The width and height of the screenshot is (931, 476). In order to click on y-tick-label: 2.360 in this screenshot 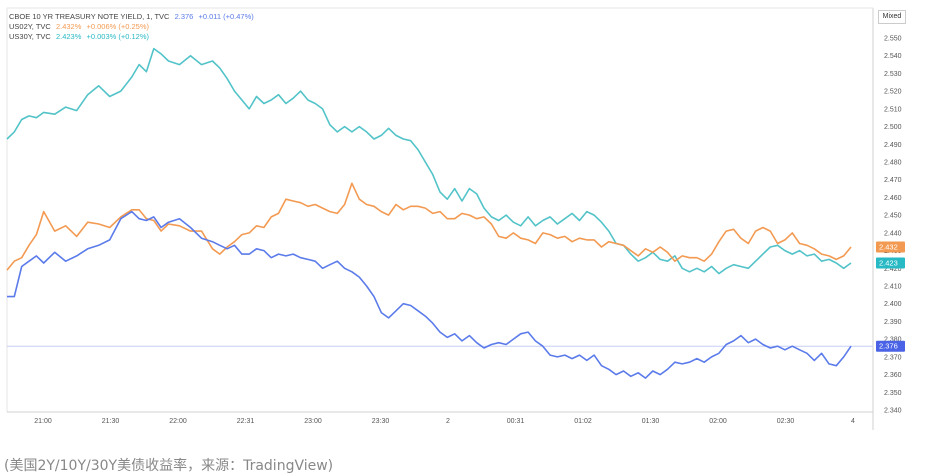, I will do `click(893, 375)`.